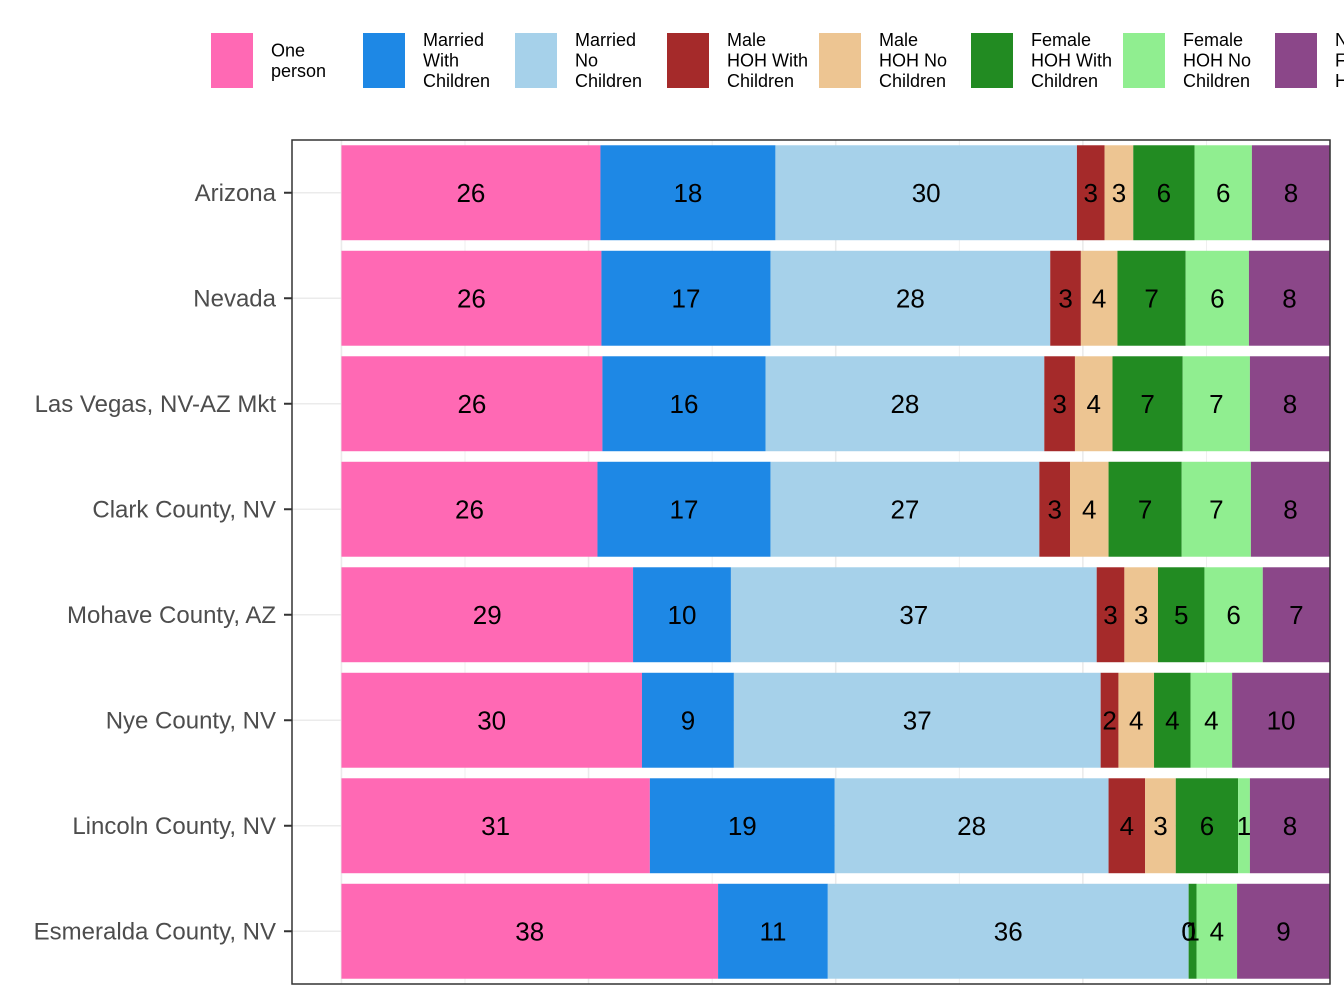 The width and height of the screenshot is (1344, 1008). Describe the element at coordinates (772, 931) in the screenshot. I see `data-label: 11` at that location.